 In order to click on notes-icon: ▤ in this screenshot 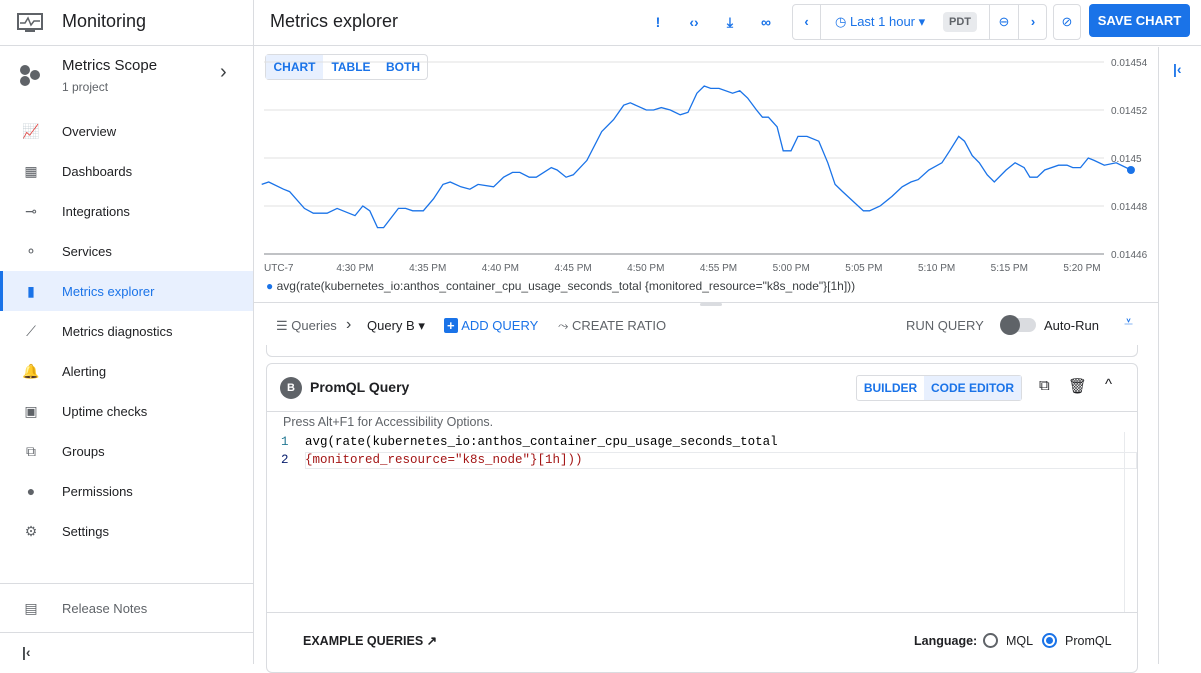, I will do `click(31, 607)`.